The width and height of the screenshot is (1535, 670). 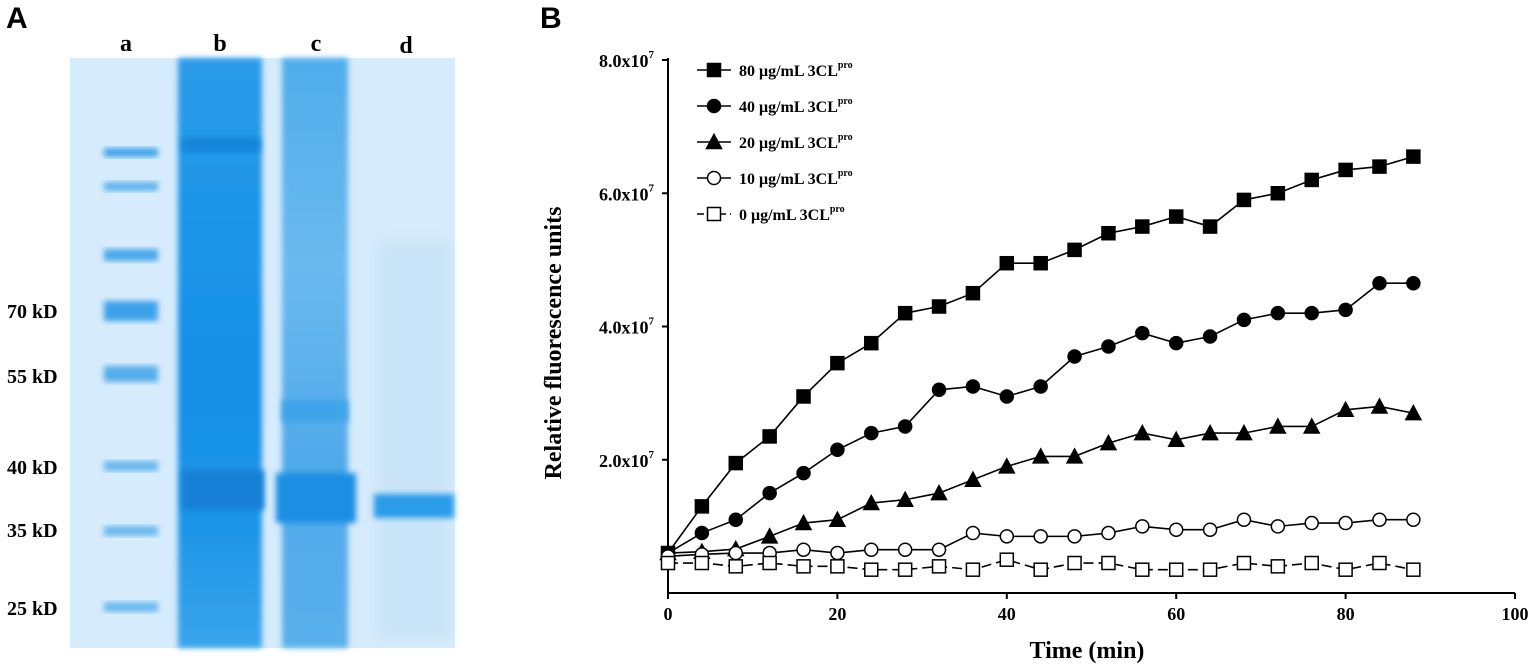 What do you see at coordinates (220, 353) in the screenshot?
I see `lane-b-smear` at bounding box center [220, 353].